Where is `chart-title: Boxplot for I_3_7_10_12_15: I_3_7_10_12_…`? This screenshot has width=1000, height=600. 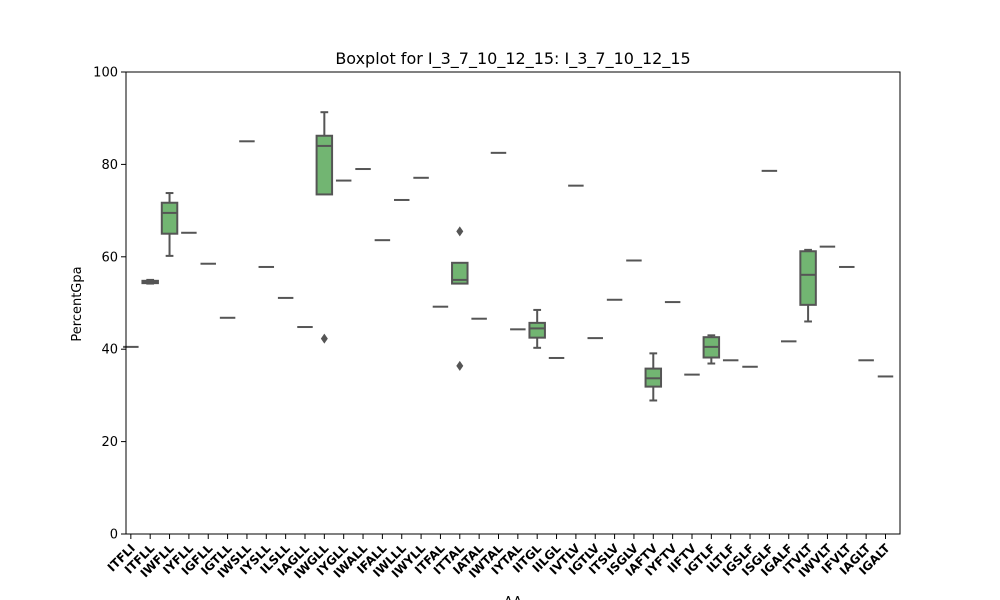
chart-title: Boxplot for I_3_7_10_12_15: I_3_7_10_12_… is located at coordinates (512, 59).